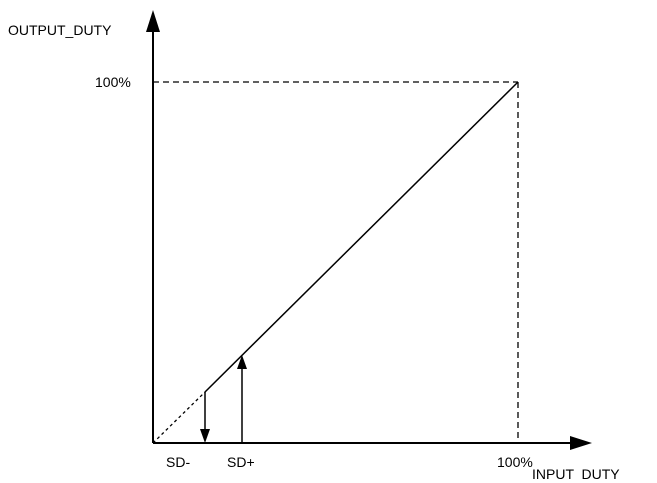 This screenshot has width=657, height=483. What do you see at coordinates (113, 82) in the screenshot?
I see `y-max-label: 100%` at bounding box center [113, 82].